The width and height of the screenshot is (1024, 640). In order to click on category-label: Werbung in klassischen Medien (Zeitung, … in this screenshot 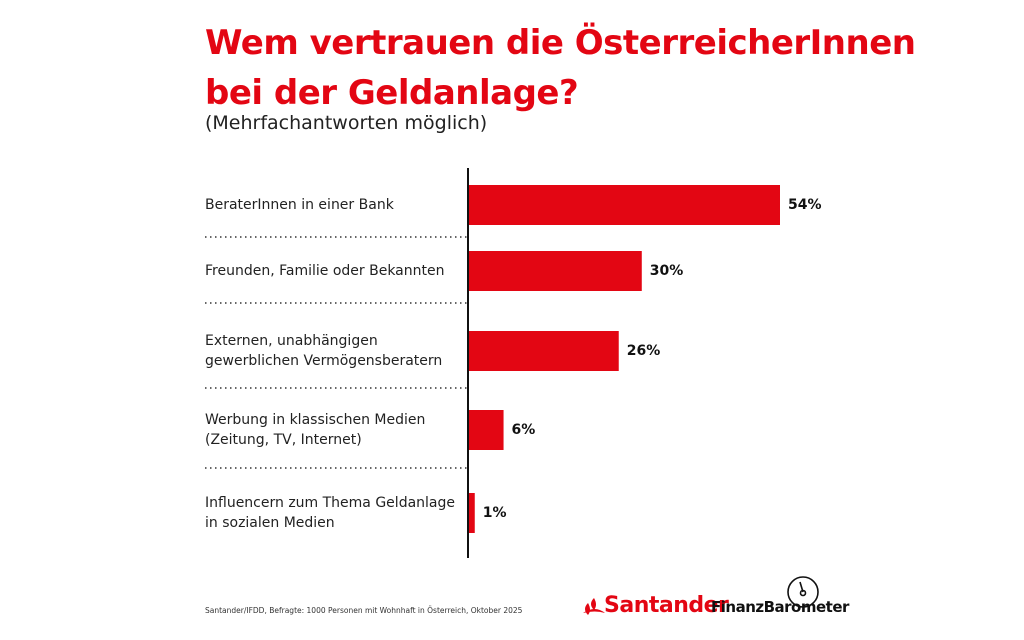, I will do `click(315, 430)`.